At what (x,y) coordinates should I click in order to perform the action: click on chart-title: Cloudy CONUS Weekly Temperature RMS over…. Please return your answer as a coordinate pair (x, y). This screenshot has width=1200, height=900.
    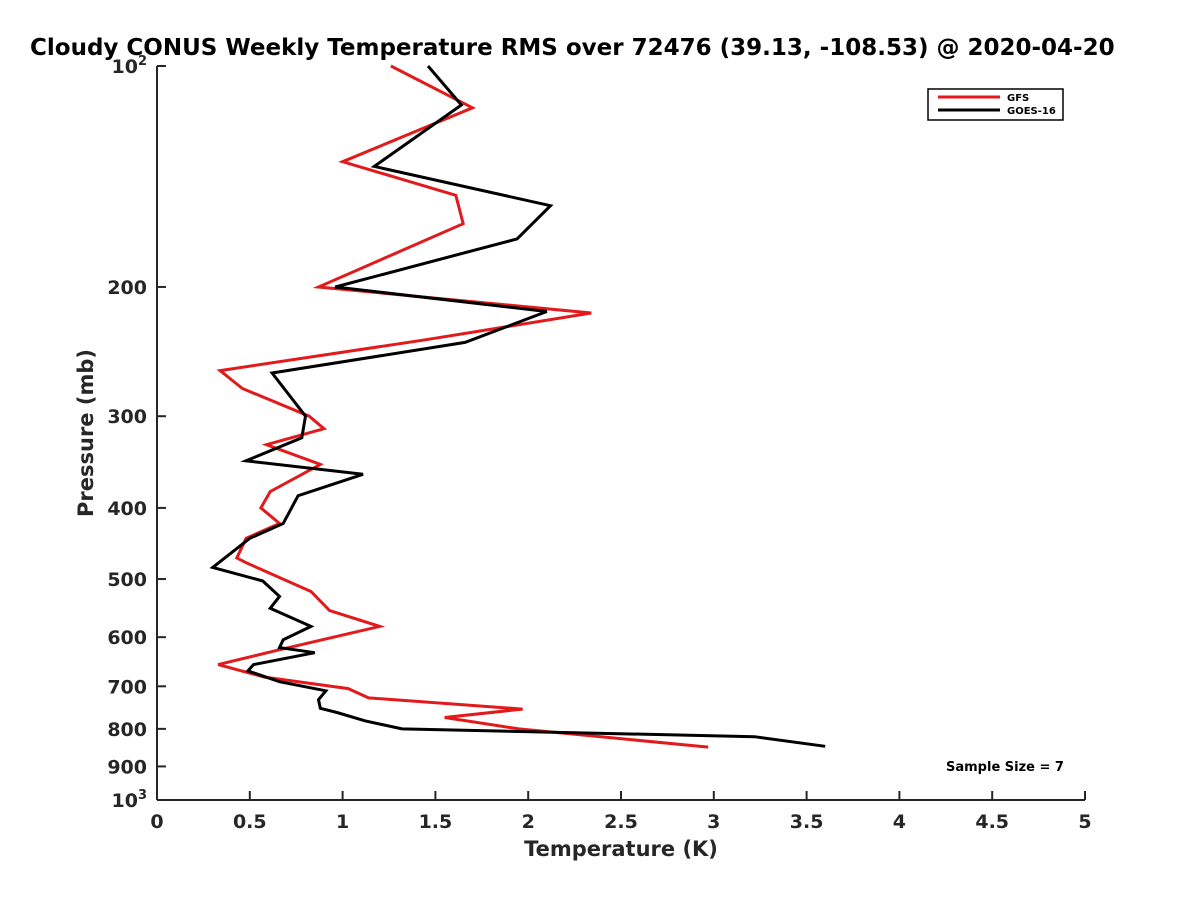
    Looking at the image, I should click on (572, 48).